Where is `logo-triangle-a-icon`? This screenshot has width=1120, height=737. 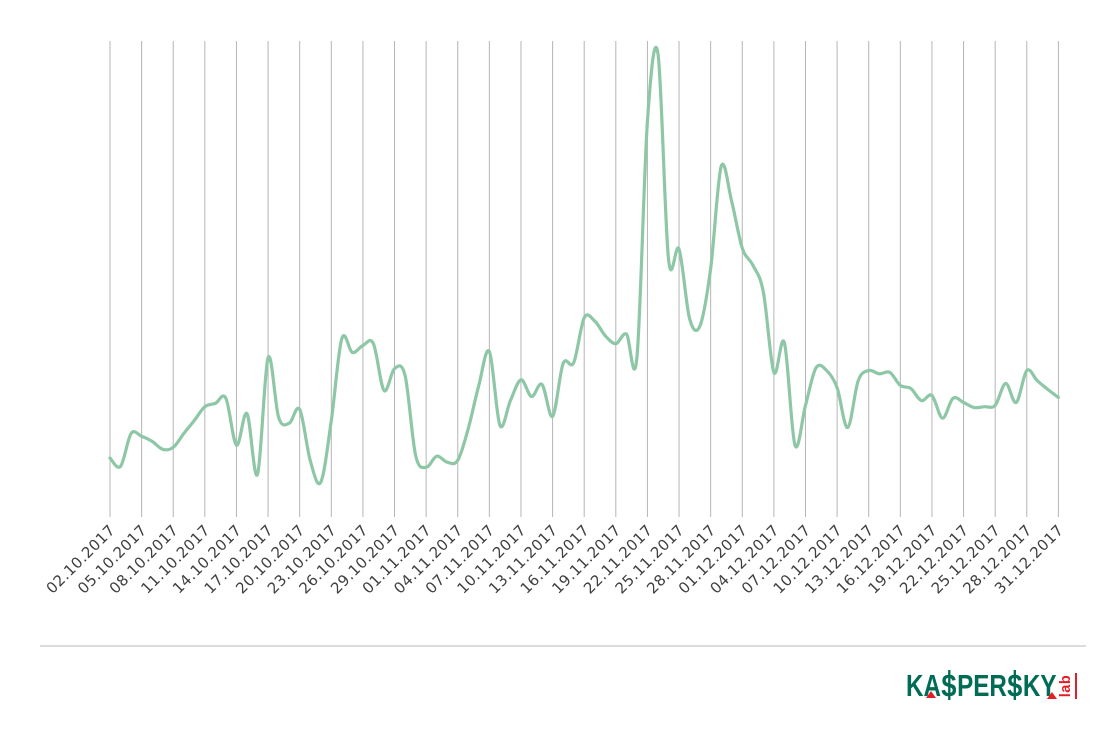
logo-triangle-a-icon is located at coordinates (931, 694).